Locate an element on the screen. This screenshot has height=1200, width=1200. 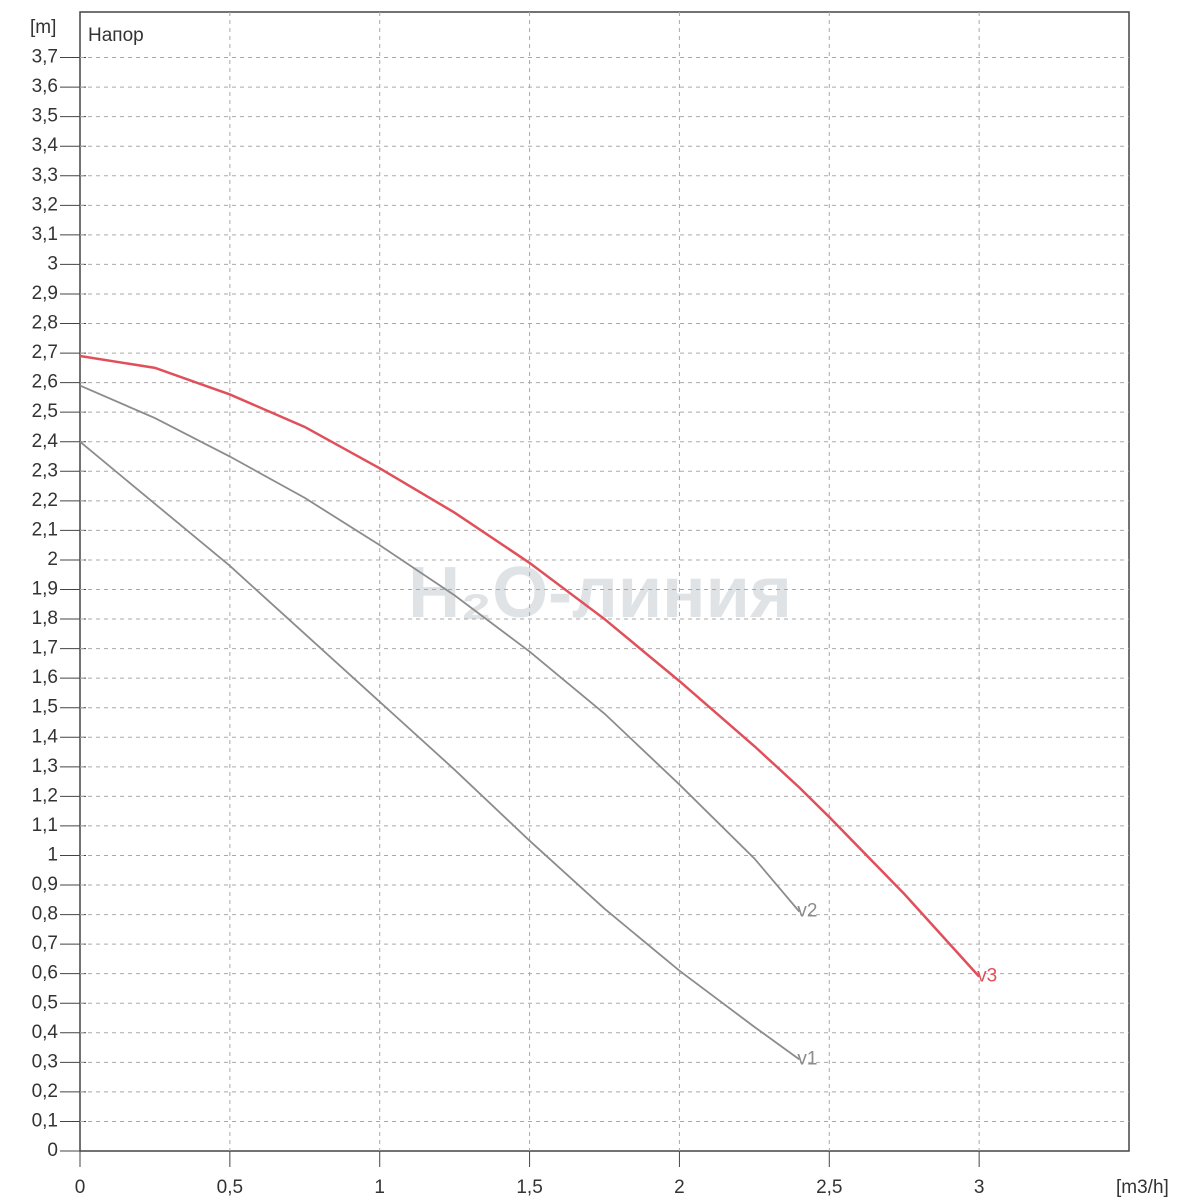
y-tick-label: 0,7 is located at coordinates (45, 943).